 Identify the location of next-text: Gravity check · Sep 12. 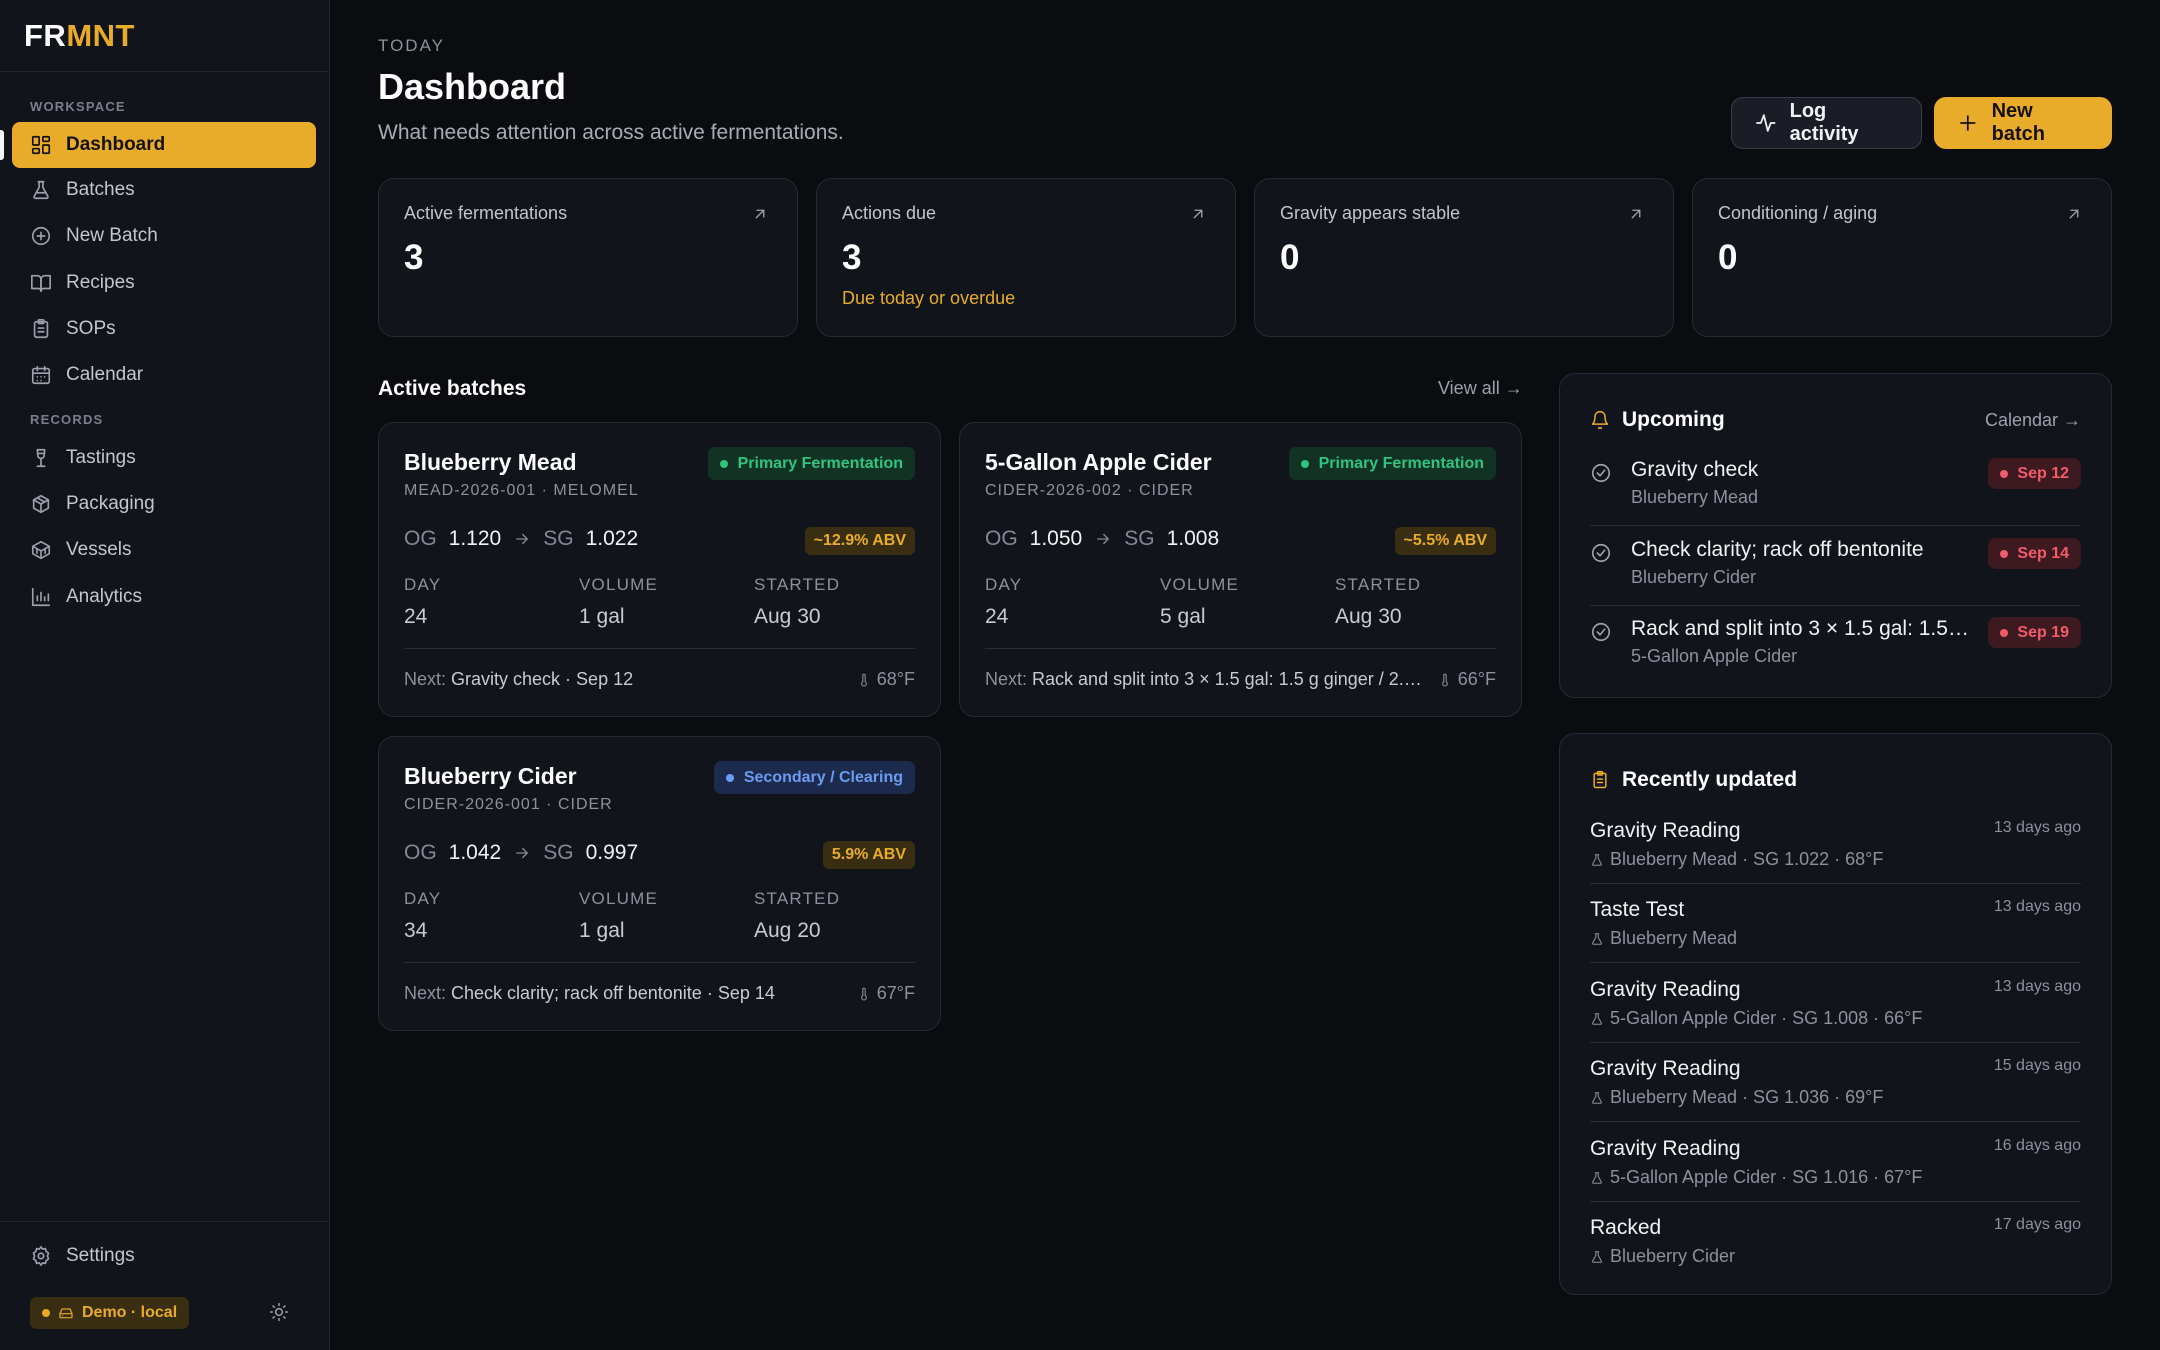
(542, 679).